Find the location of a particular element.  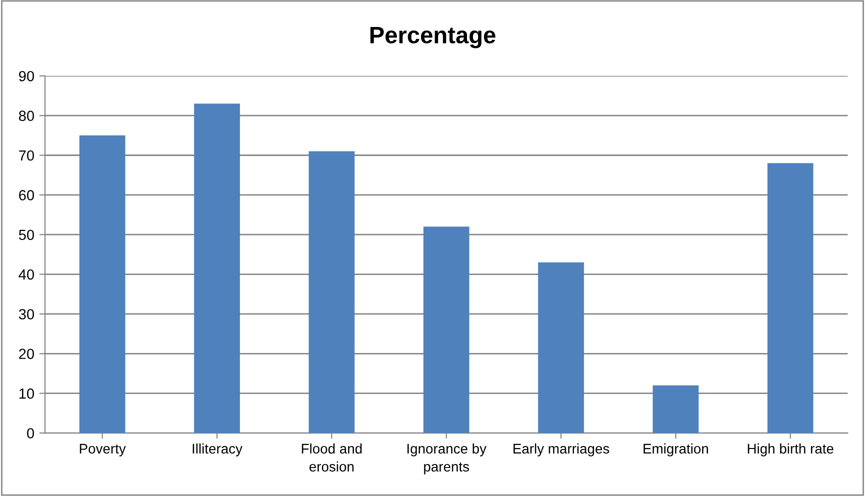

chart-title: Percentage is located at coordinates (433, 37).